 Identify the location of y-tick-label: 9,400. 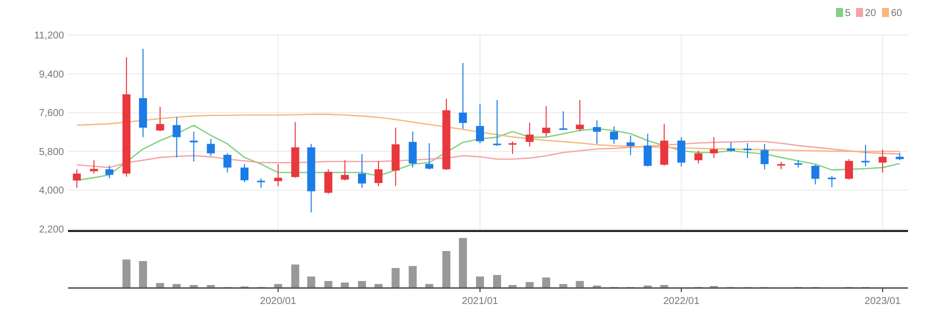
(51, 74).